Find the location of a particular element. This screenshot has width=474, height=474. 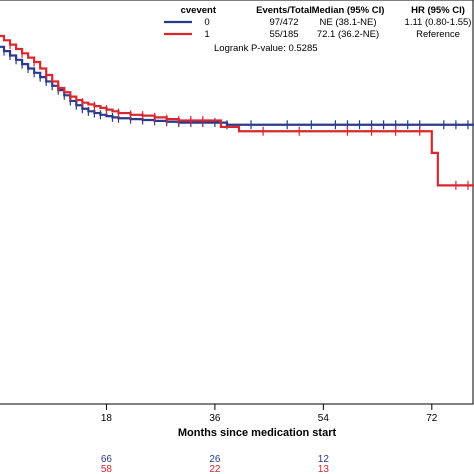

legend-header-hr: HR (95% CI) is located at coordinates (438, 10).